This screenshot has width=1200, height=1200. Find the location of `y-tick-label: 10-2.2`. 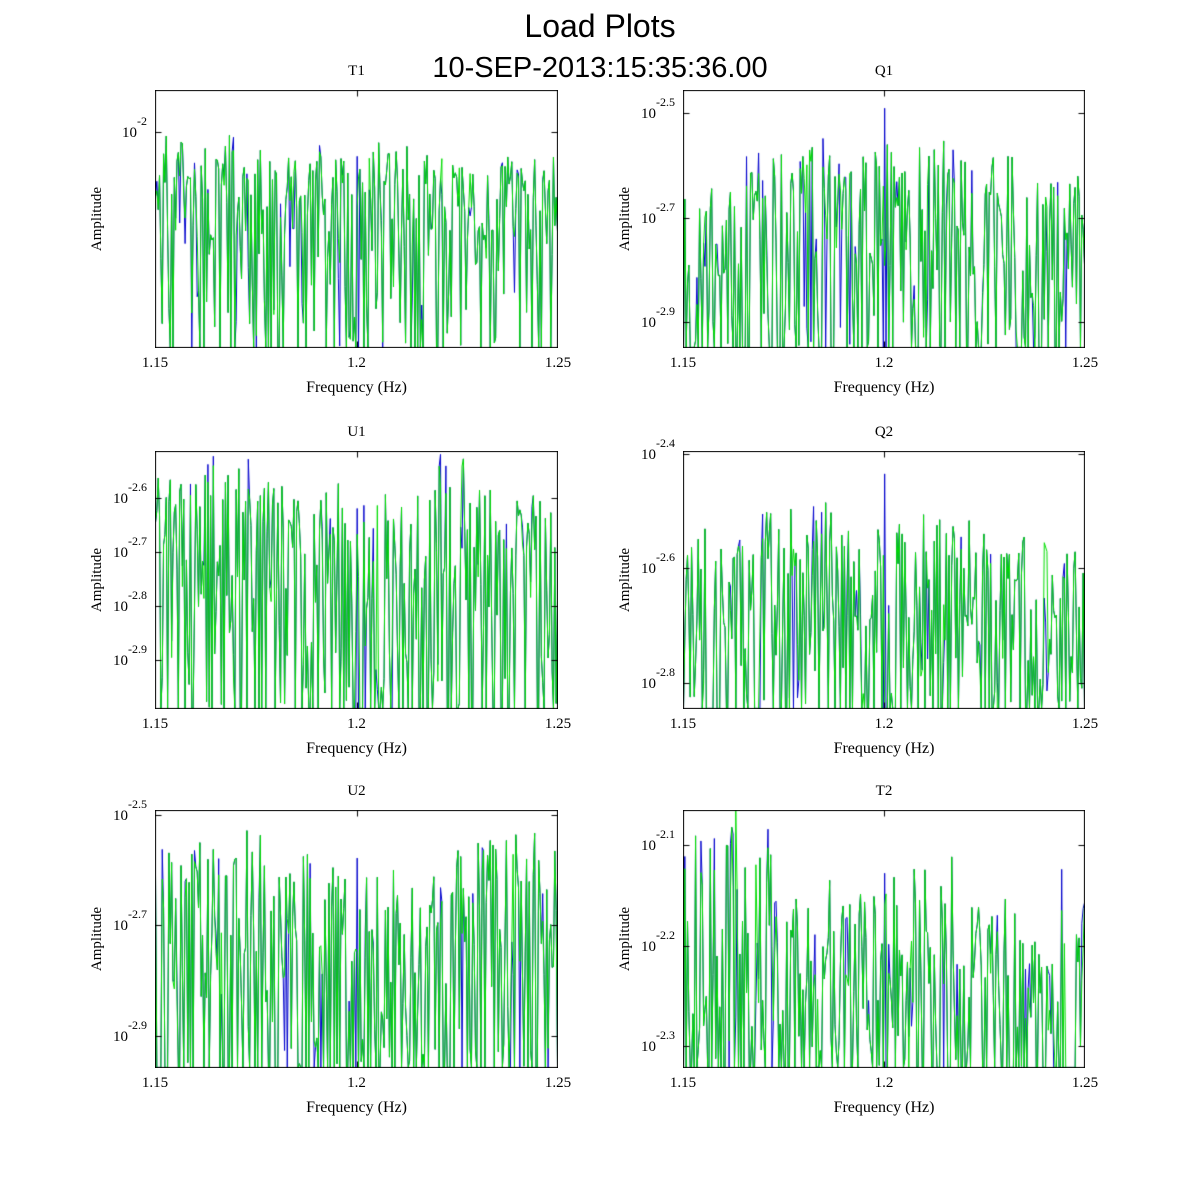

y-tick-label: 10-2.2 is located at coordinates (640, 942).